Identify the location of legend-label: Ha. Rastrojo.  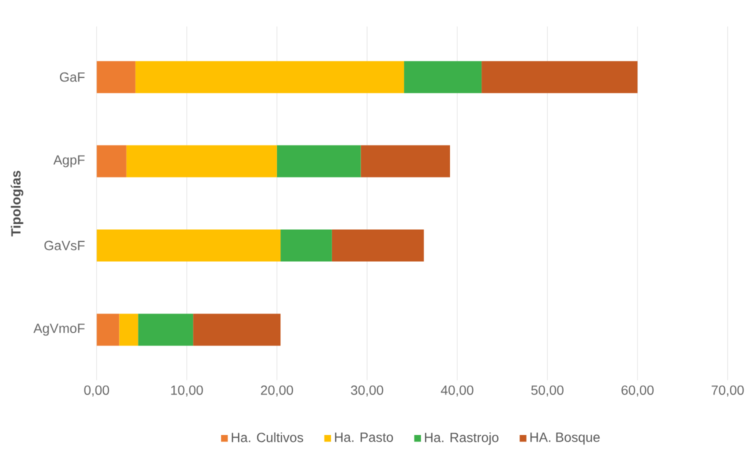
(461, 438).